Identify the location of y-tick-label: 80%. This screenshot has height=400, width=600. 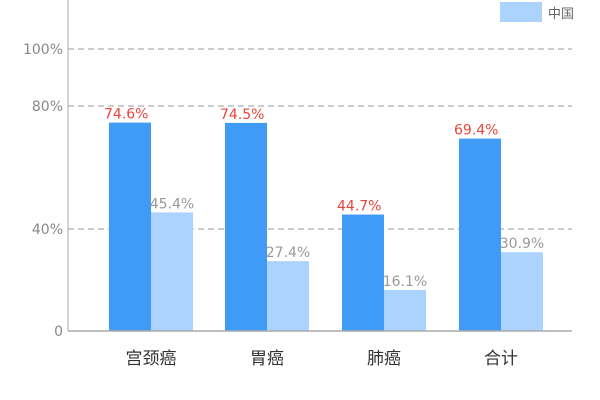
(47, 107).